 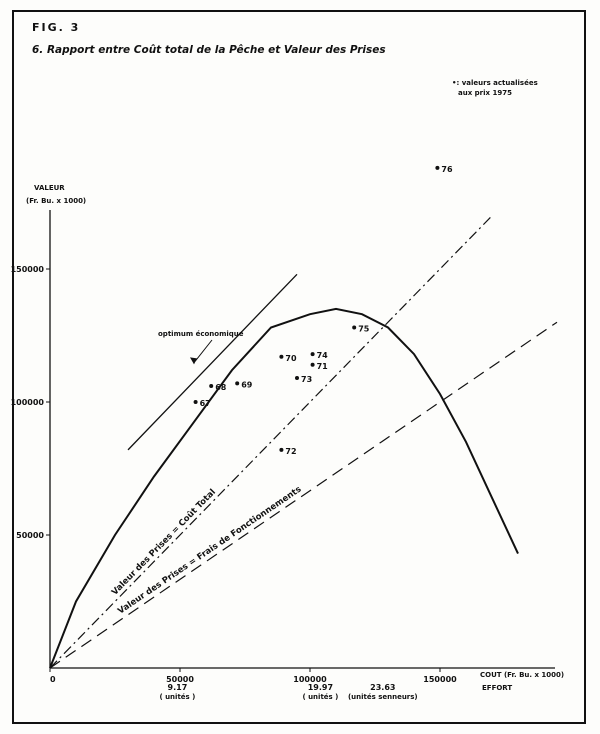 I want to click on annotation-arrow-head, so click(x=193, y=361).